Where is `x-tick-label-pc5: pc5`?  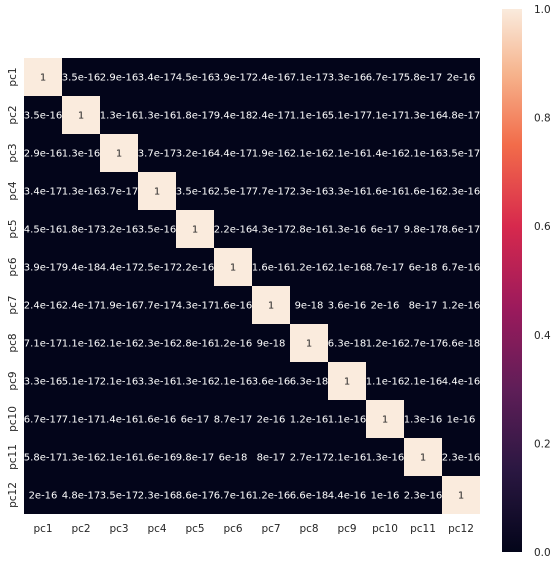
x-tick-label-pc5: pc5 is located at coordinates (194, 529).